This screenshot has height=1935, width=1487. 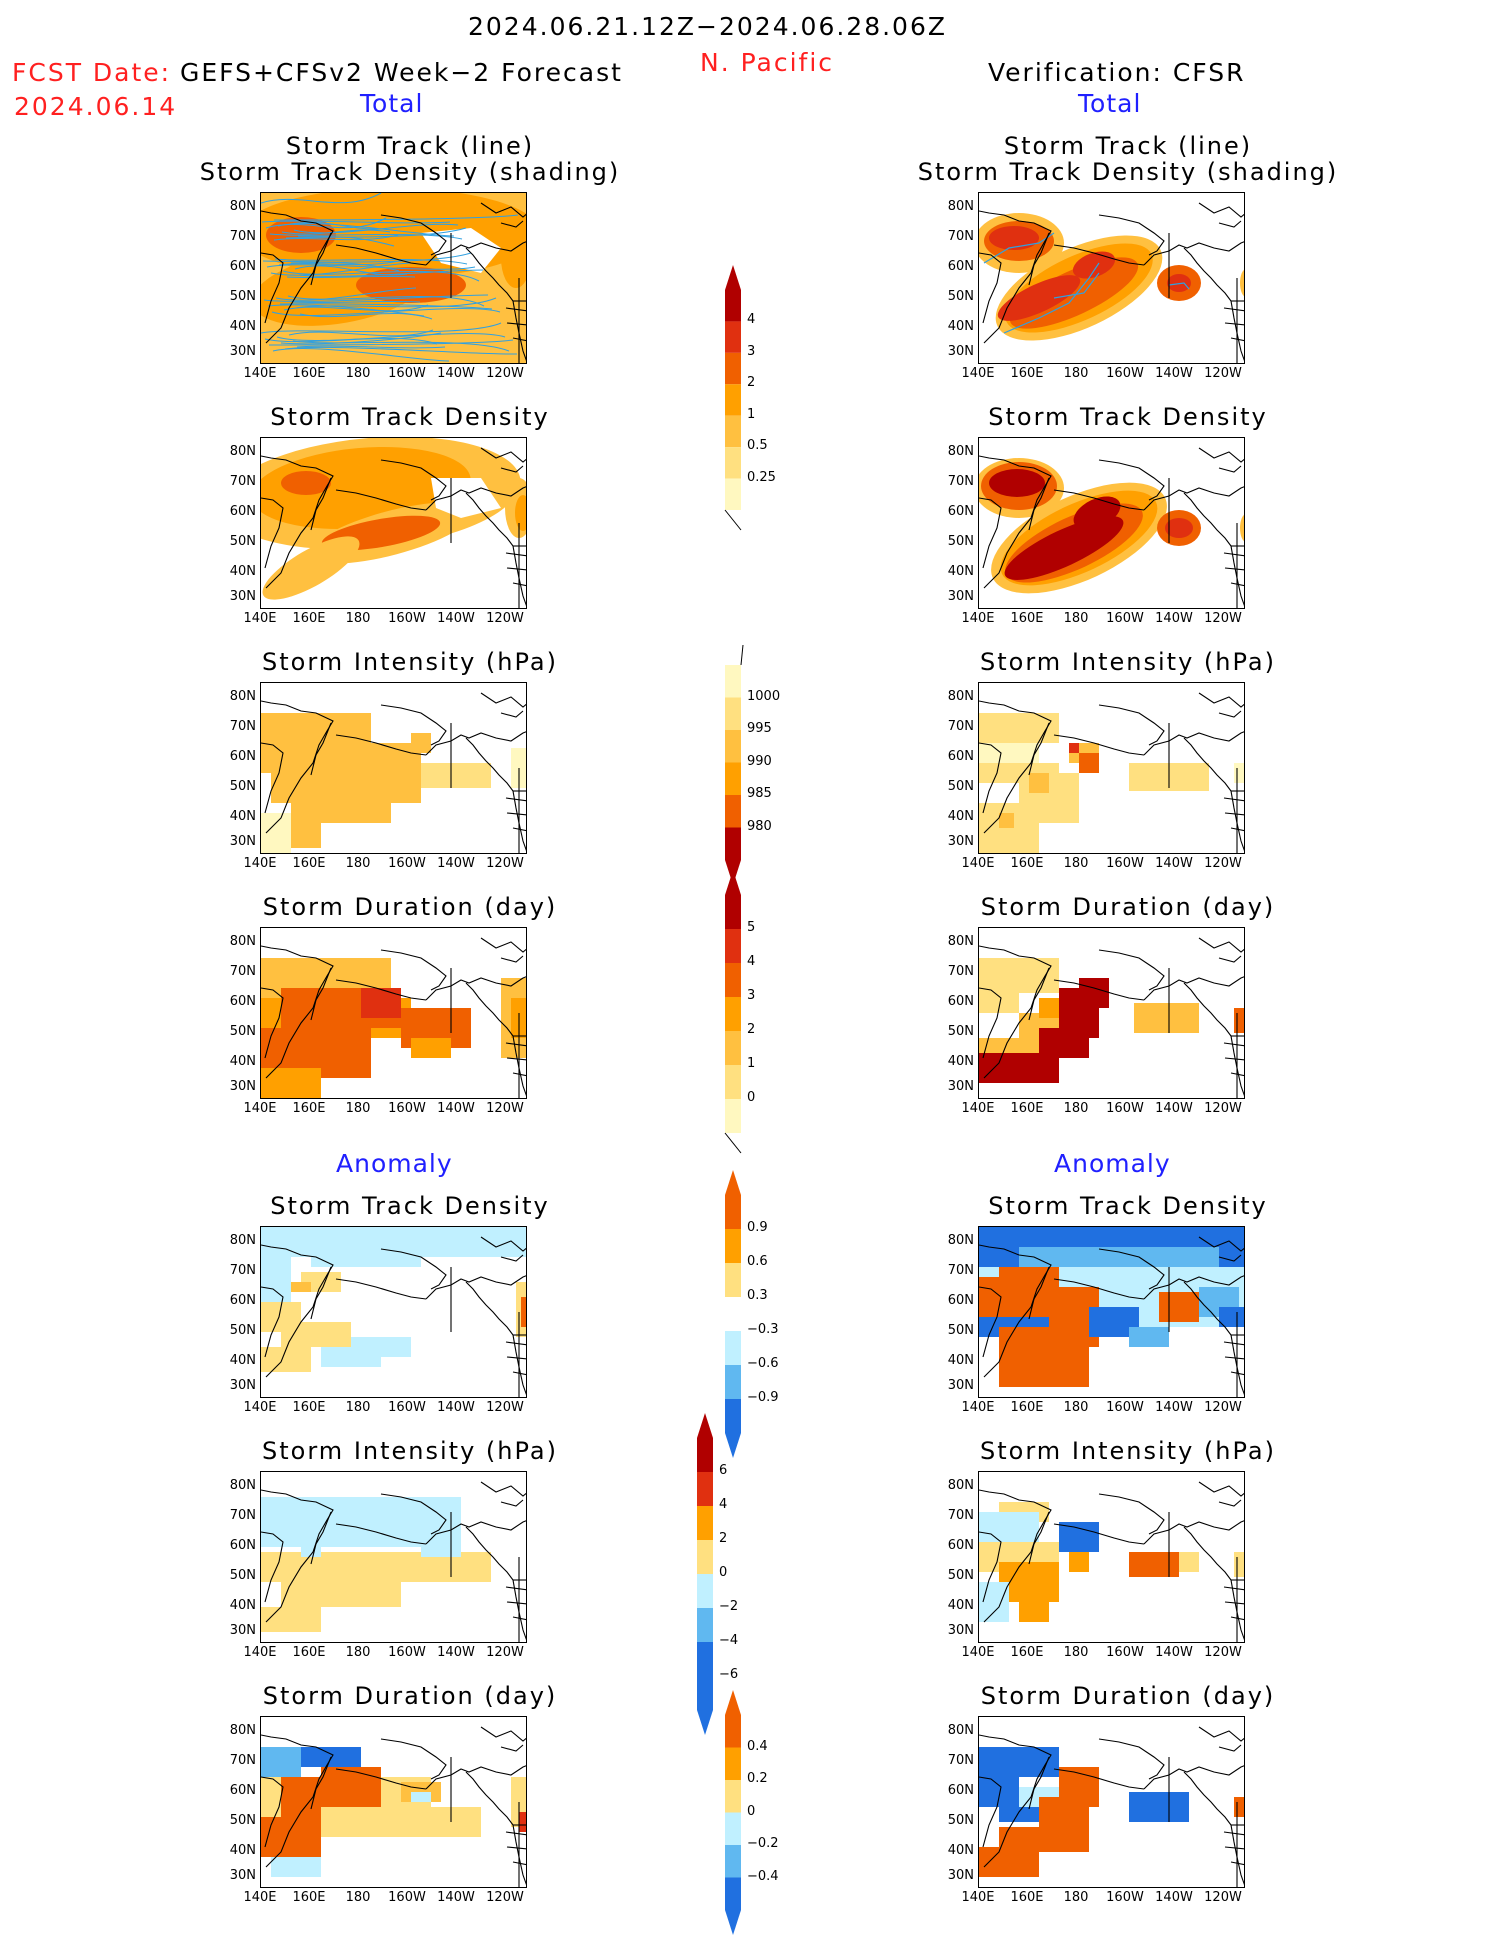 What do you see at coordinates (1128, 146) in the screenshot?
I see `verif-track-line-title: Storm Track (line)` at bounding box center [1128, 146].